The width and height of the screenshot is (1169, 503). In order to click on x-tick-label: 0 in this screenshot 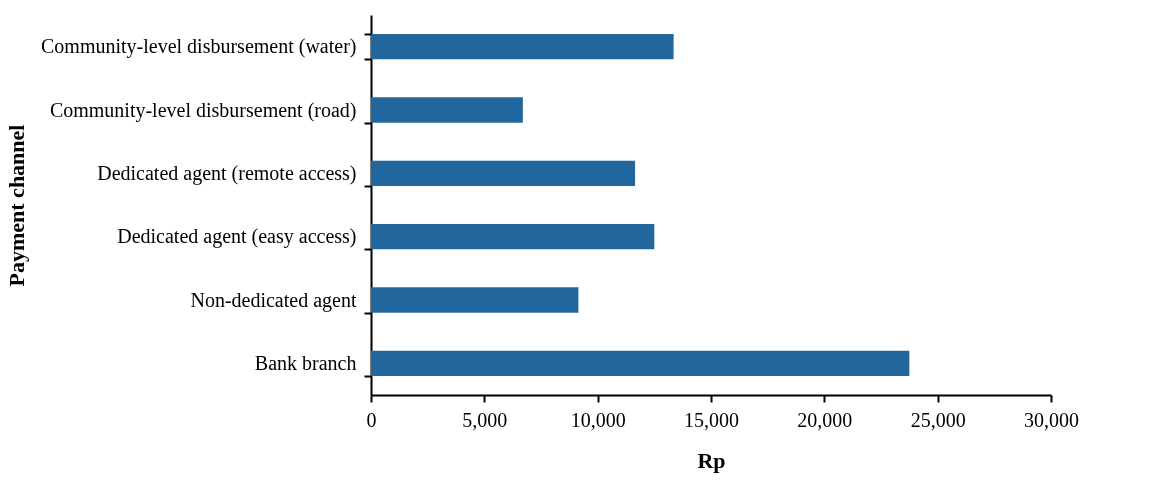, I will do `click(371, 419)`.